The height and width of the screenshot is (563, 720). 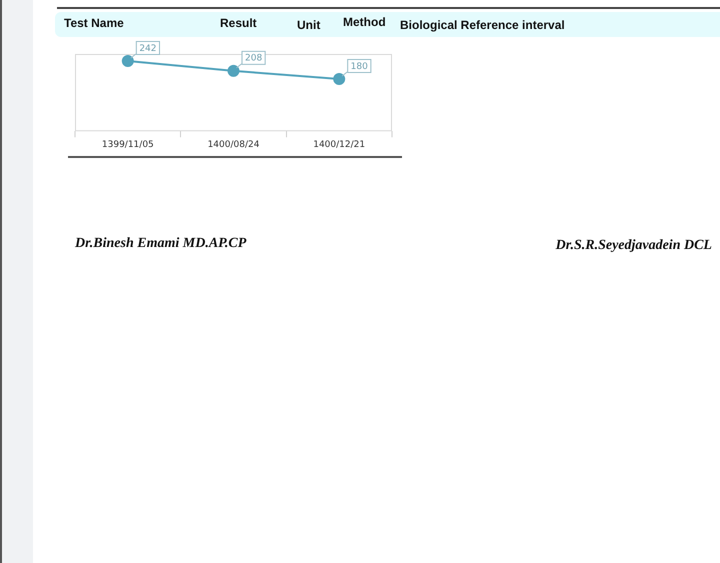 What do you see at coordinates (359, 67) in the screenshot?
I see `data-label: 180` at bounding box center [359, 67].